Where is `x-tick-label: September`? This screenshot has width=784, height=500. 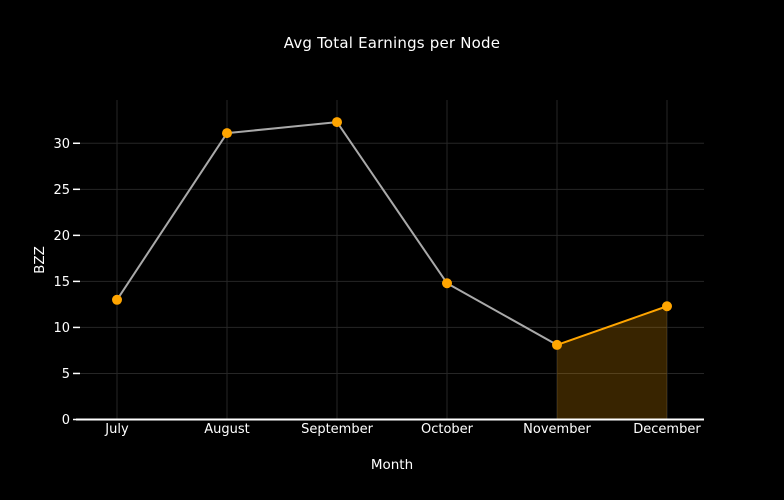
x-tick-label: September is located at coordinates (337, 429).